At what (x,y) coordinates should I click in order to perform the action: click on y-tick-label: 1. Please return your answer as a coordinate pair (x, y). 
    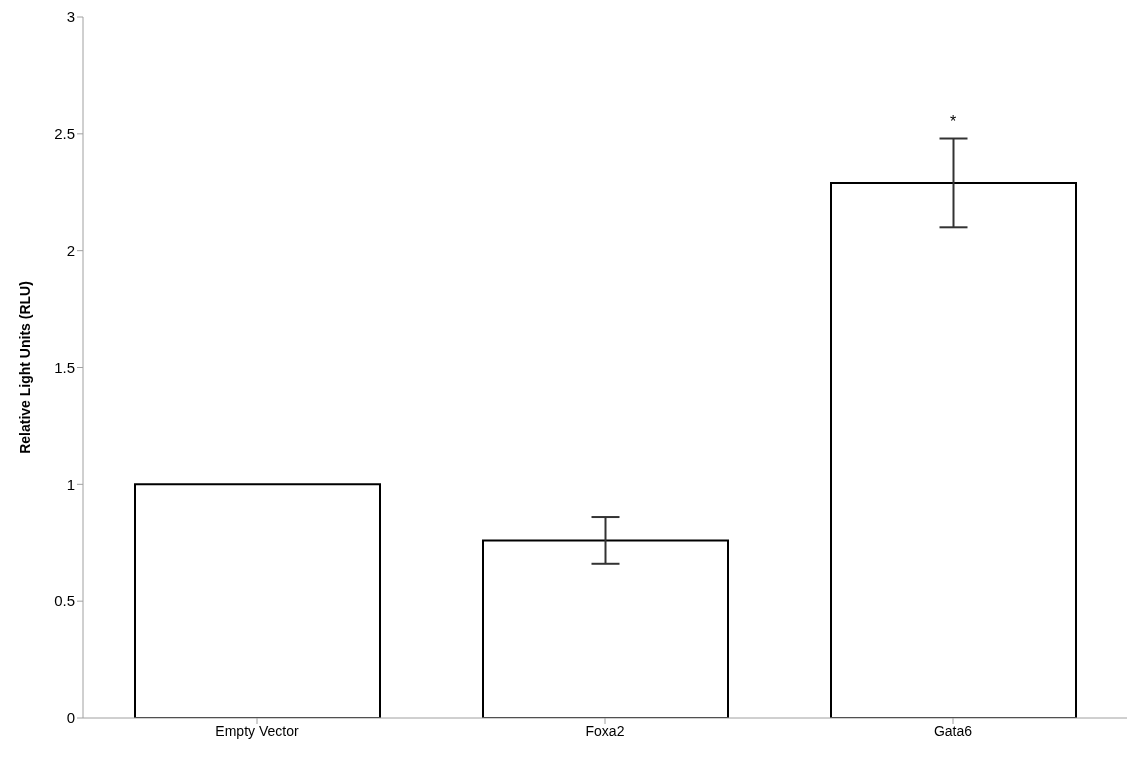
    Looking at the image, I should click on (70, 484).